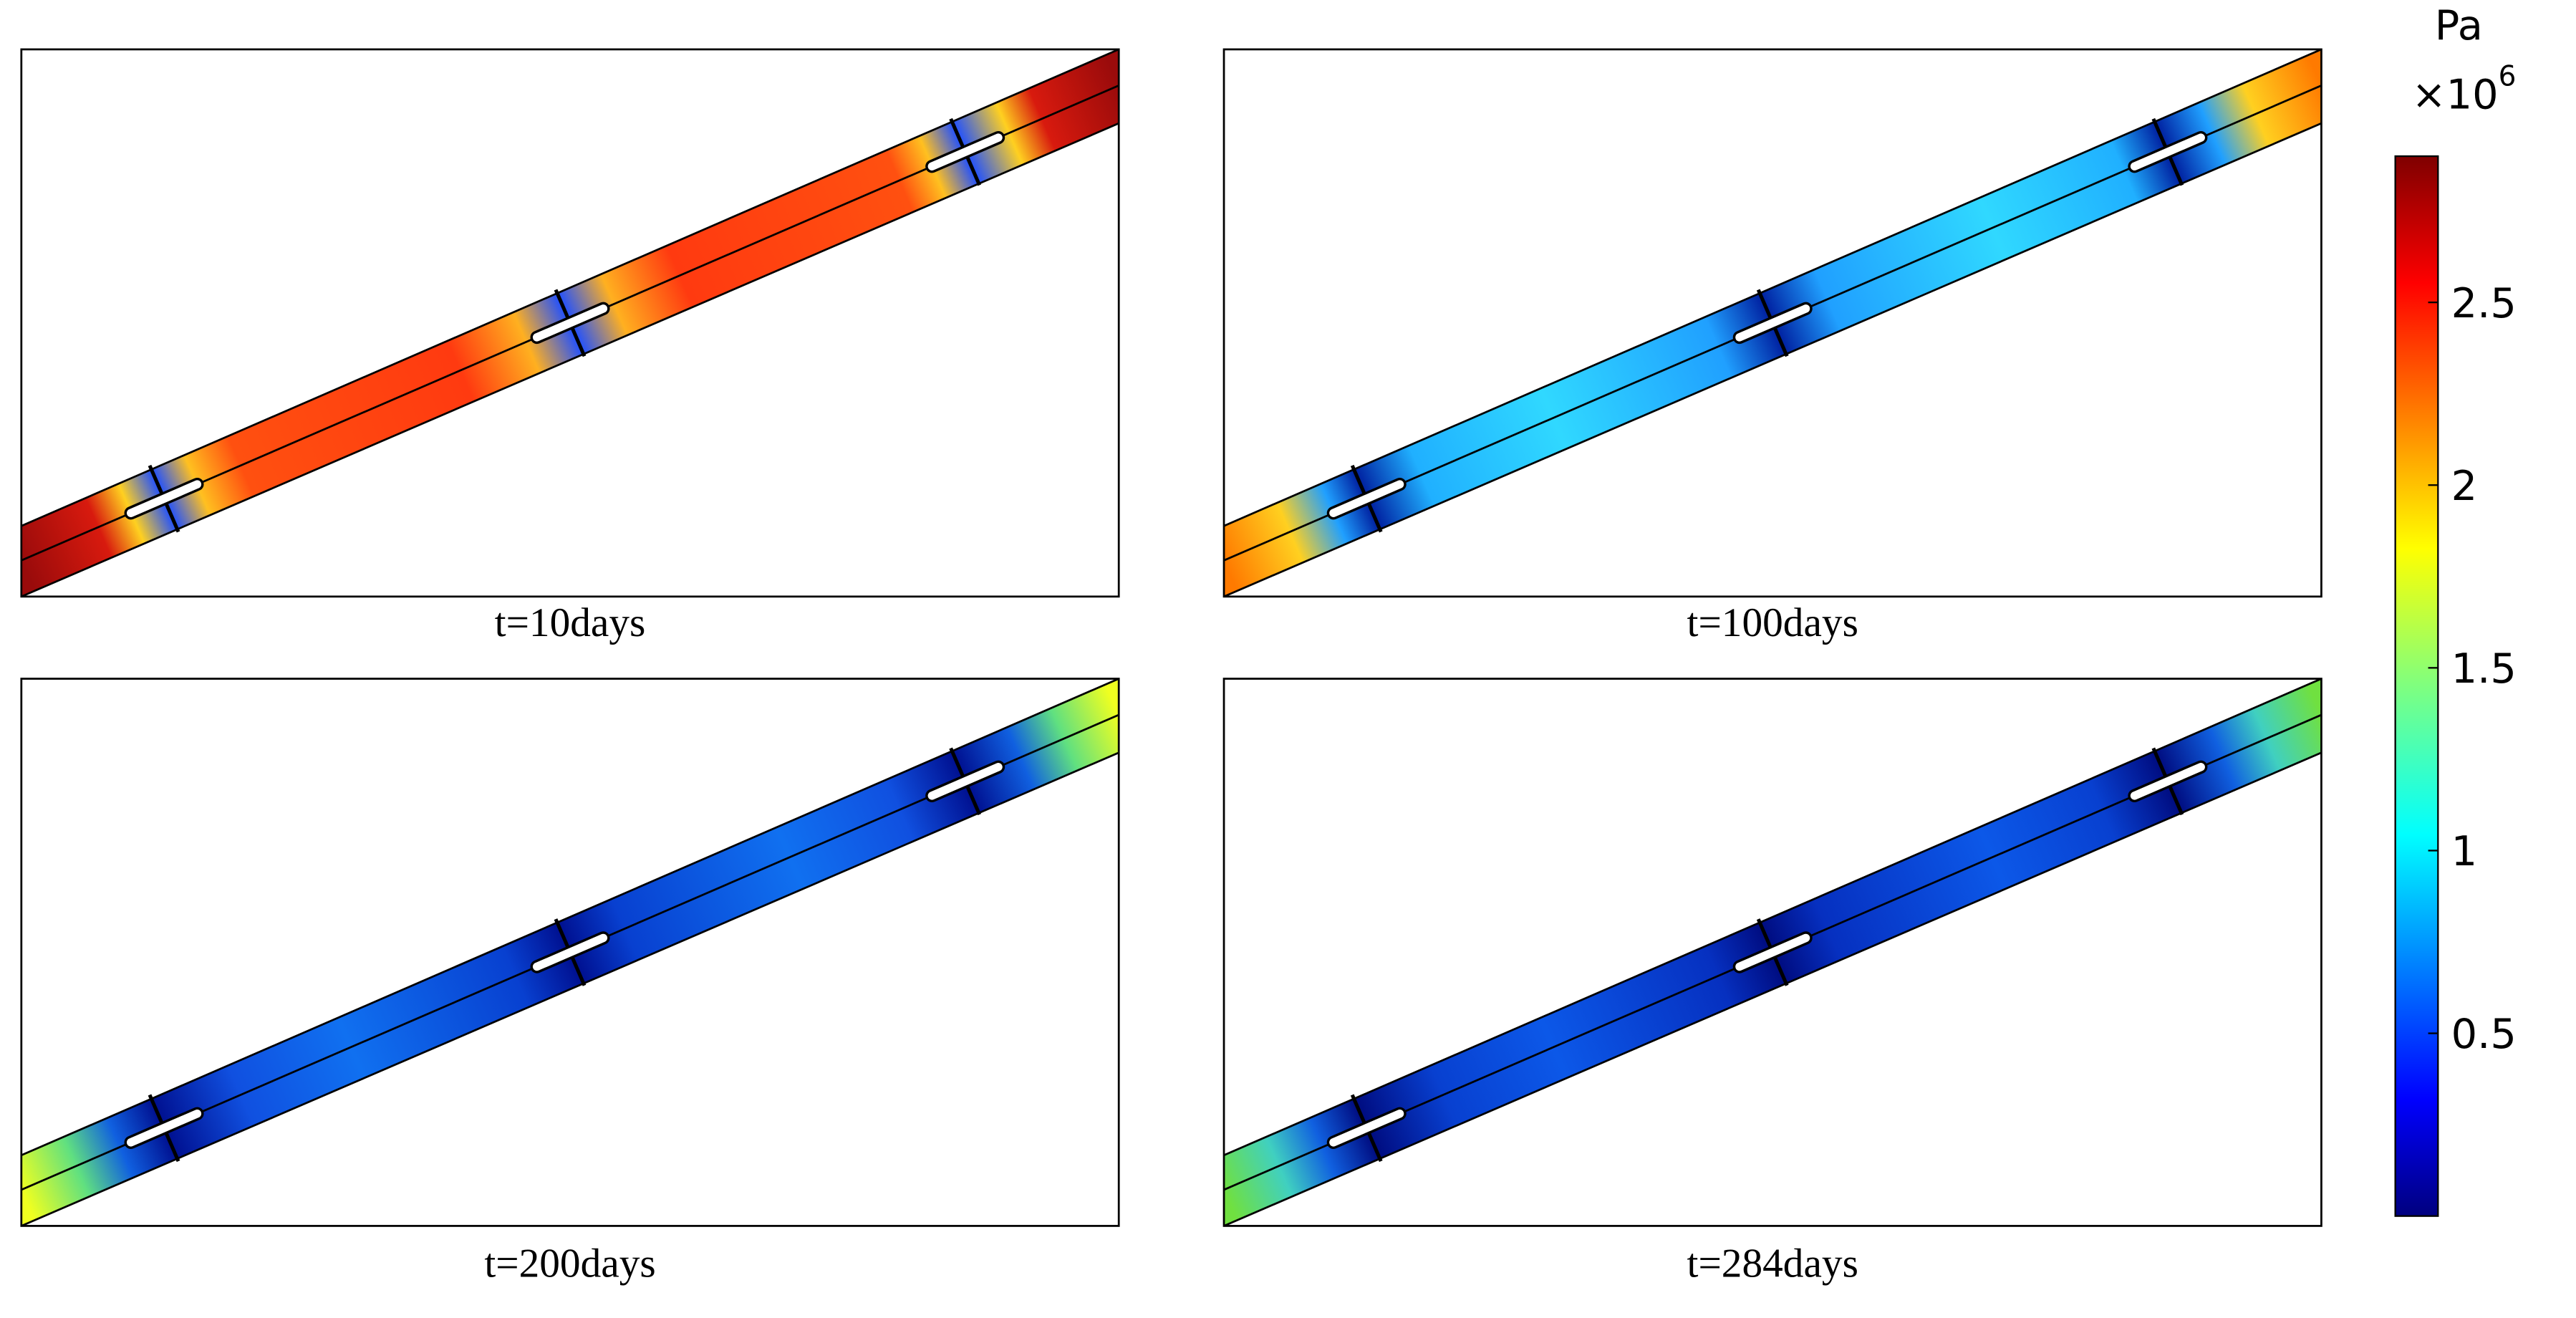 This screenshot has width=2576, height=1318. What do you see at coordinates (2459, 25) in the screenshot?
I see `colorbar-unit: Pa` at bounding box center [2459, 25].